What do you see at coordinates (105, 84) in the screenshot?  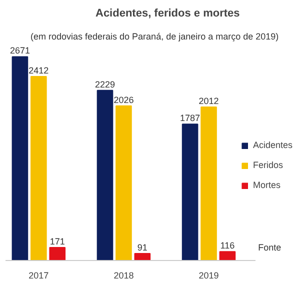 I see `data-label: 2229` at bounding box center [105, 84].